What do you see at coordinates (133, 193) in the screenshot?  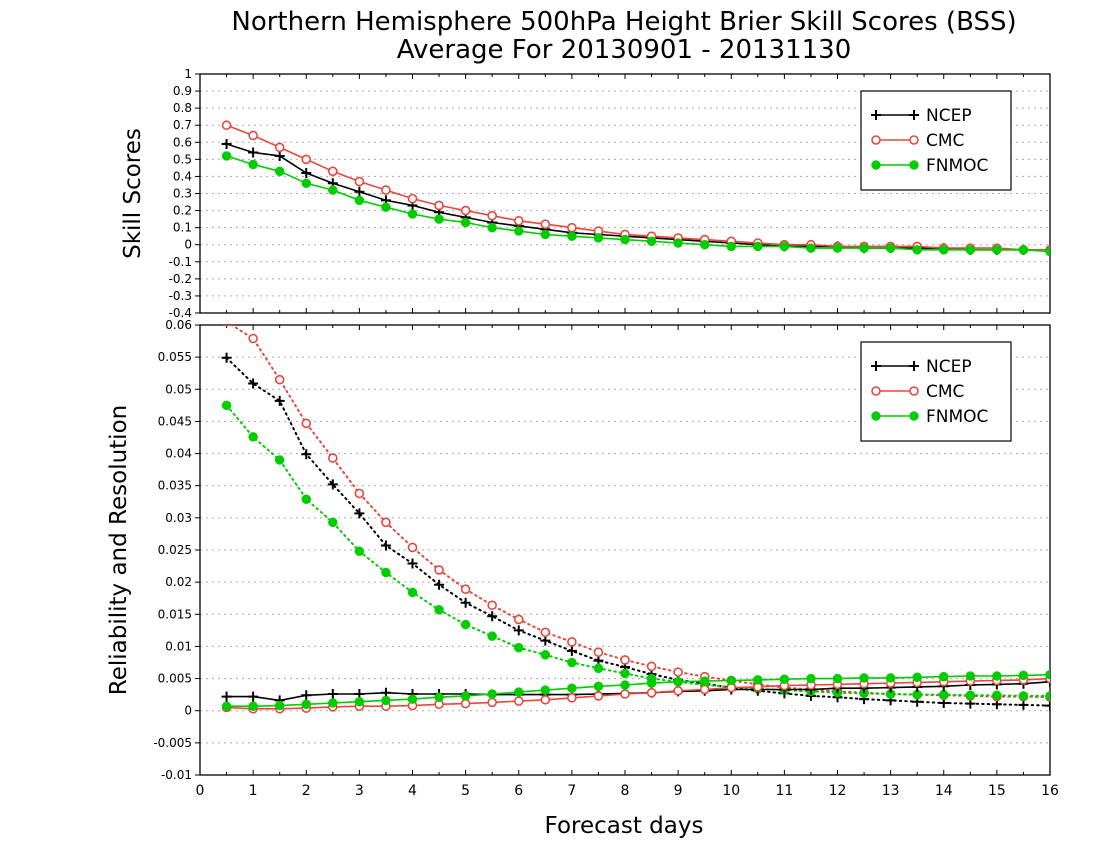 I see `y-axis-label: Skill Scores` at bounding box center [133, 193].